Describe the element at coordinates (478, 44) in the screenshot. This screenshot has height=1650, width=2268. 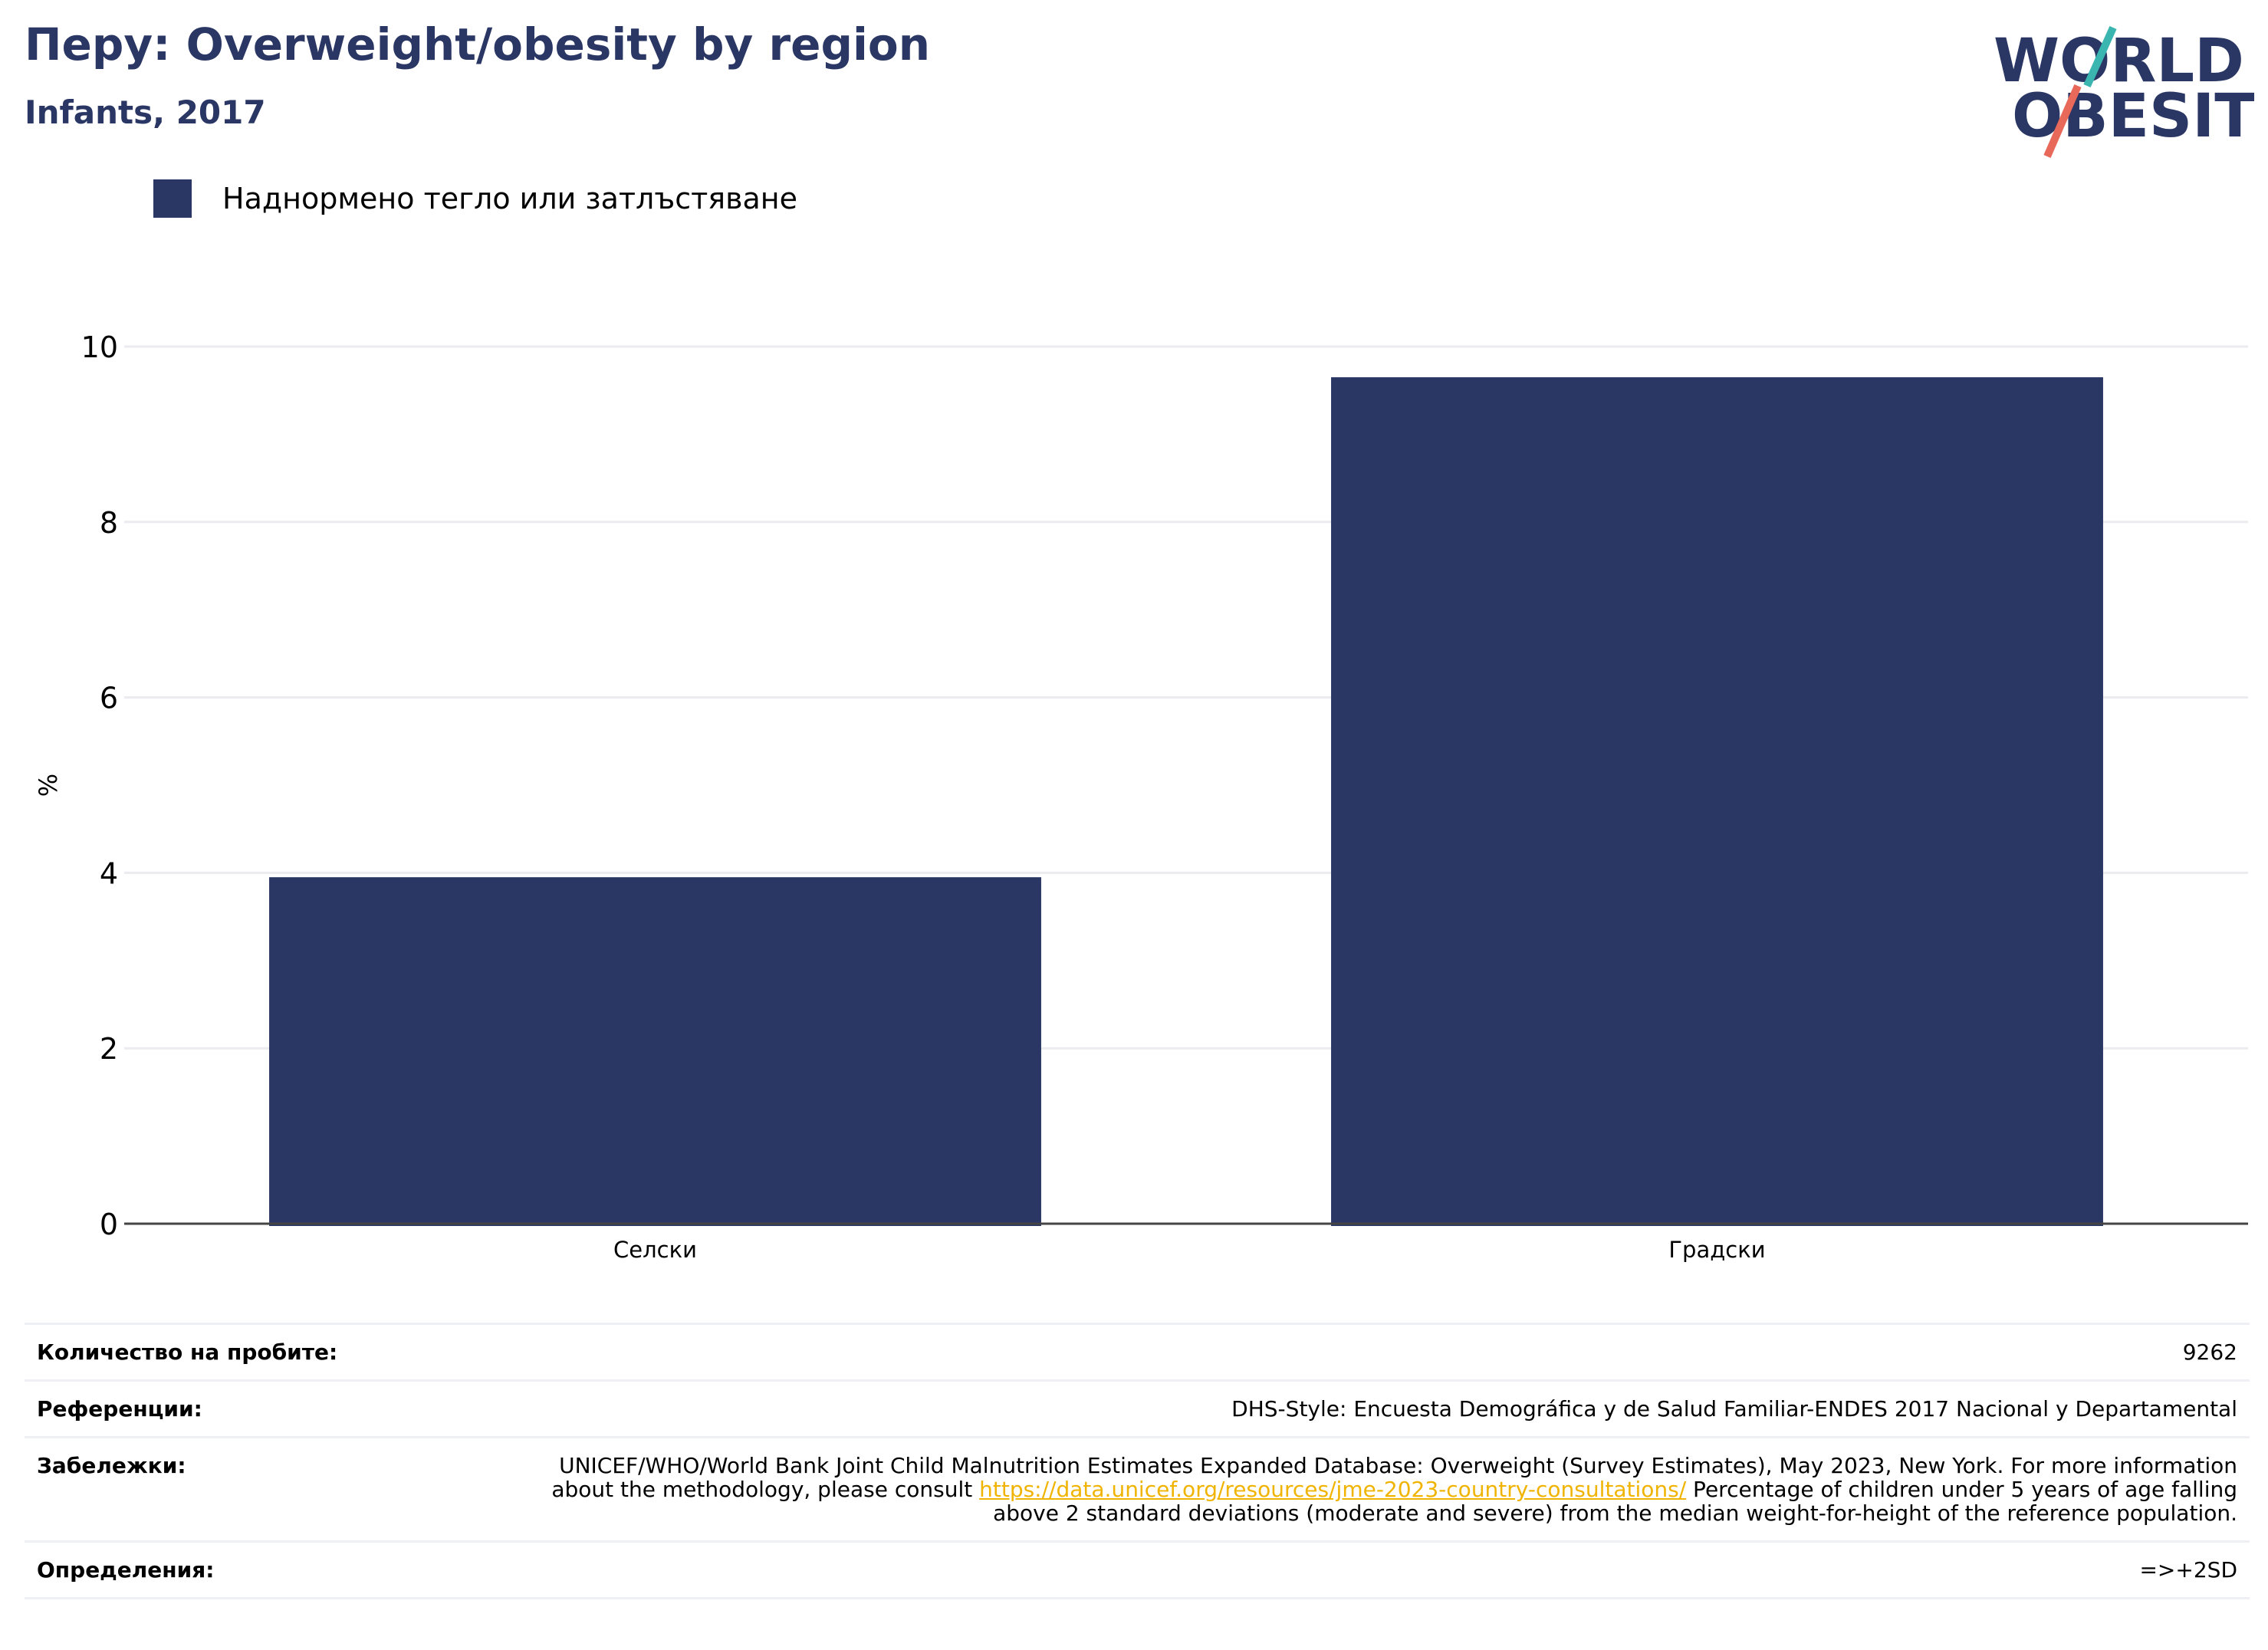
I see `chart-title: Перу: Overweight/obesity by region` at that location.